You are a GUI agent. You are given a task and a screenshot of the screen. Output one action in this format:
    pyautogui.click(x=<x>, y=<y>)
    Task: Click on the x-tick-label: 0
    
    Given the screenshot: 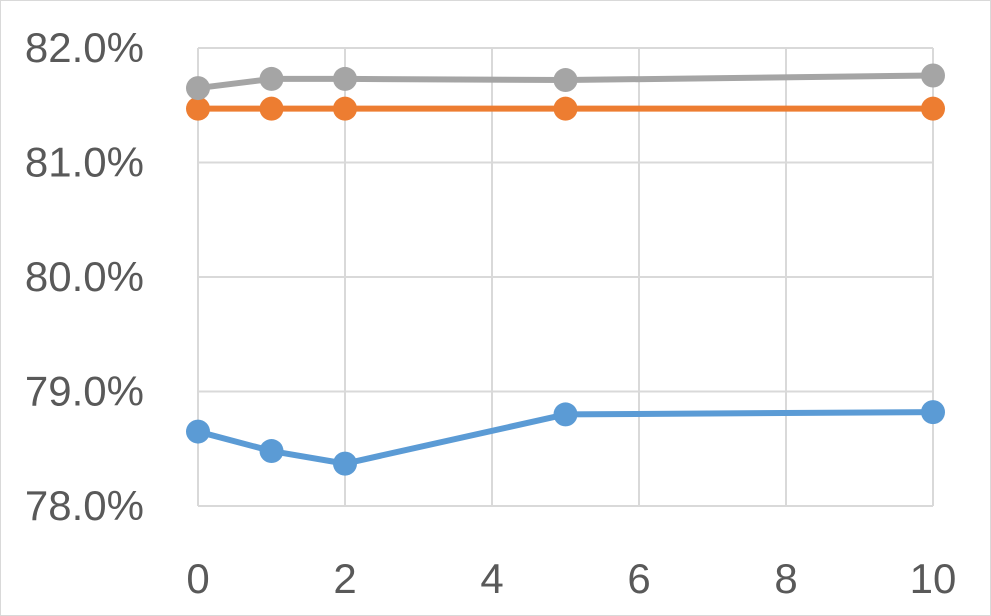 What is the action you would take?
    pyautogui.click(x=197, y=578)
    